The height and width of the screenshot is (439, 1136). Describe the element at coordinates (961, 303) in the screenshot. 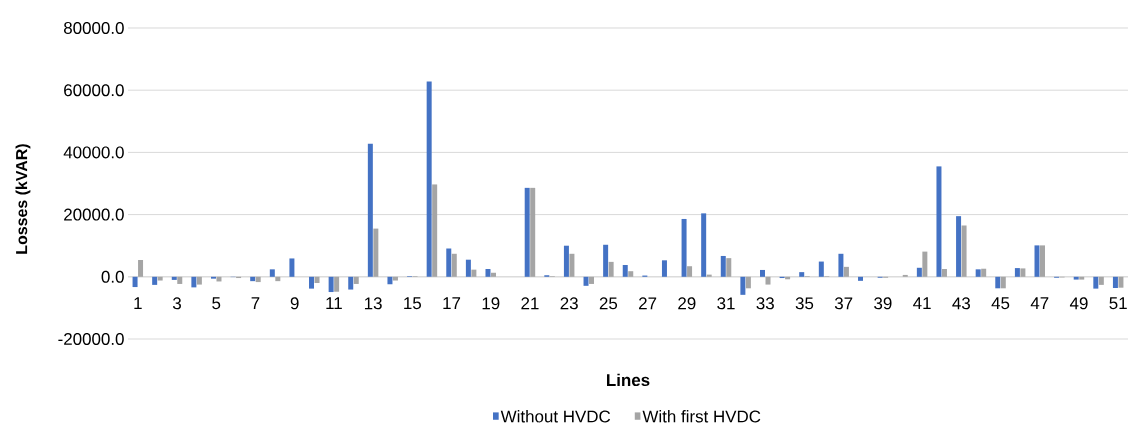

I see `x-tick-label: 43` at that location.